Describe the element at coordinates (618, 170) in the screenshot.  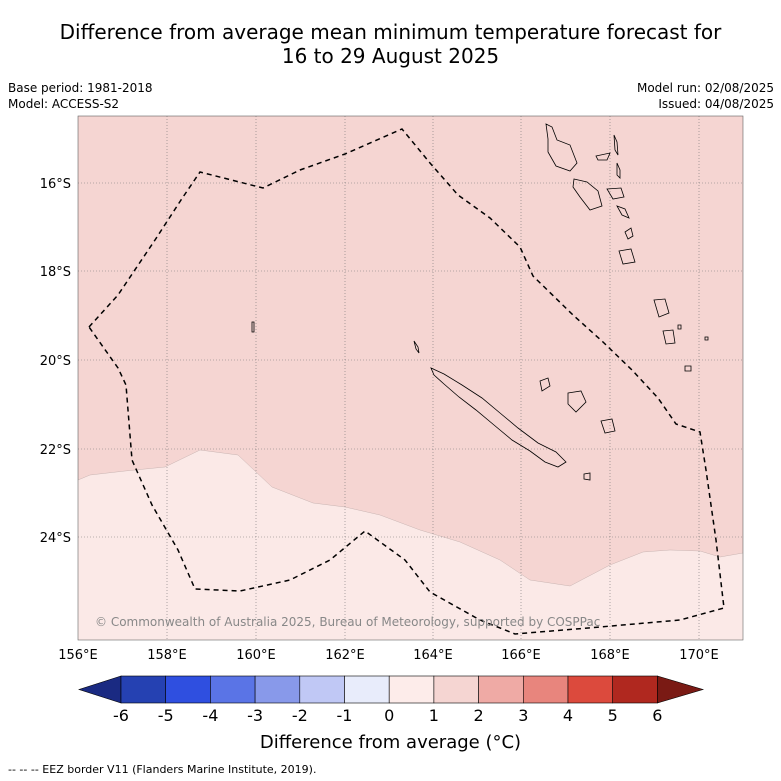
I see `pentecost-coast` at that location.